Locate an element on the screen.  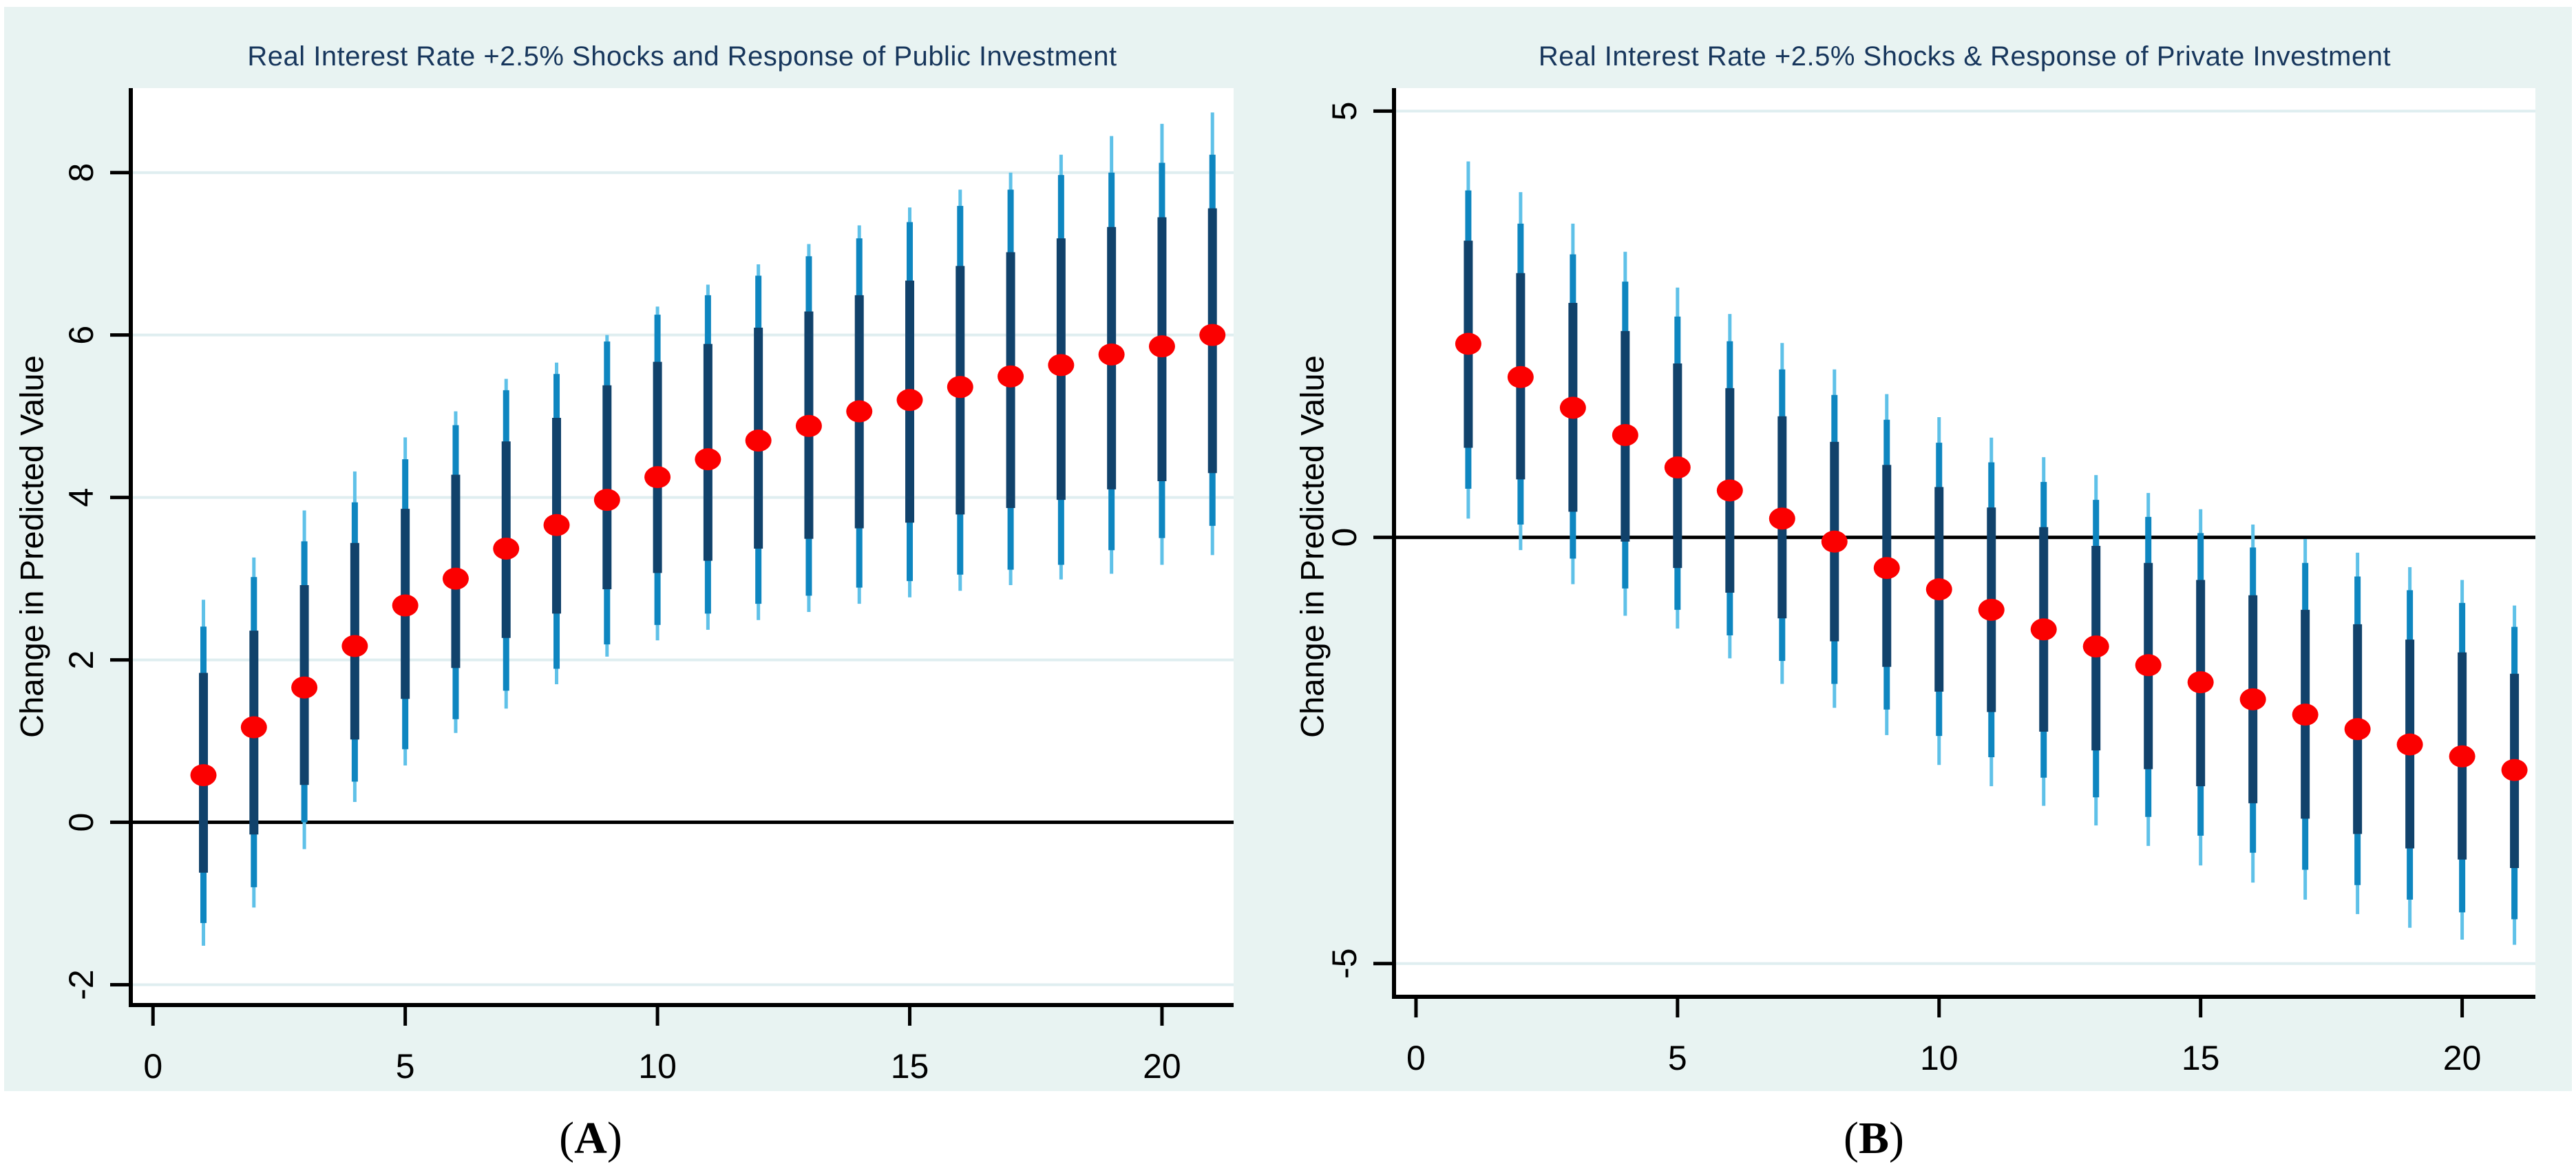
panel-a-y-tick-label: 4 is located at coordinates (82, 497).